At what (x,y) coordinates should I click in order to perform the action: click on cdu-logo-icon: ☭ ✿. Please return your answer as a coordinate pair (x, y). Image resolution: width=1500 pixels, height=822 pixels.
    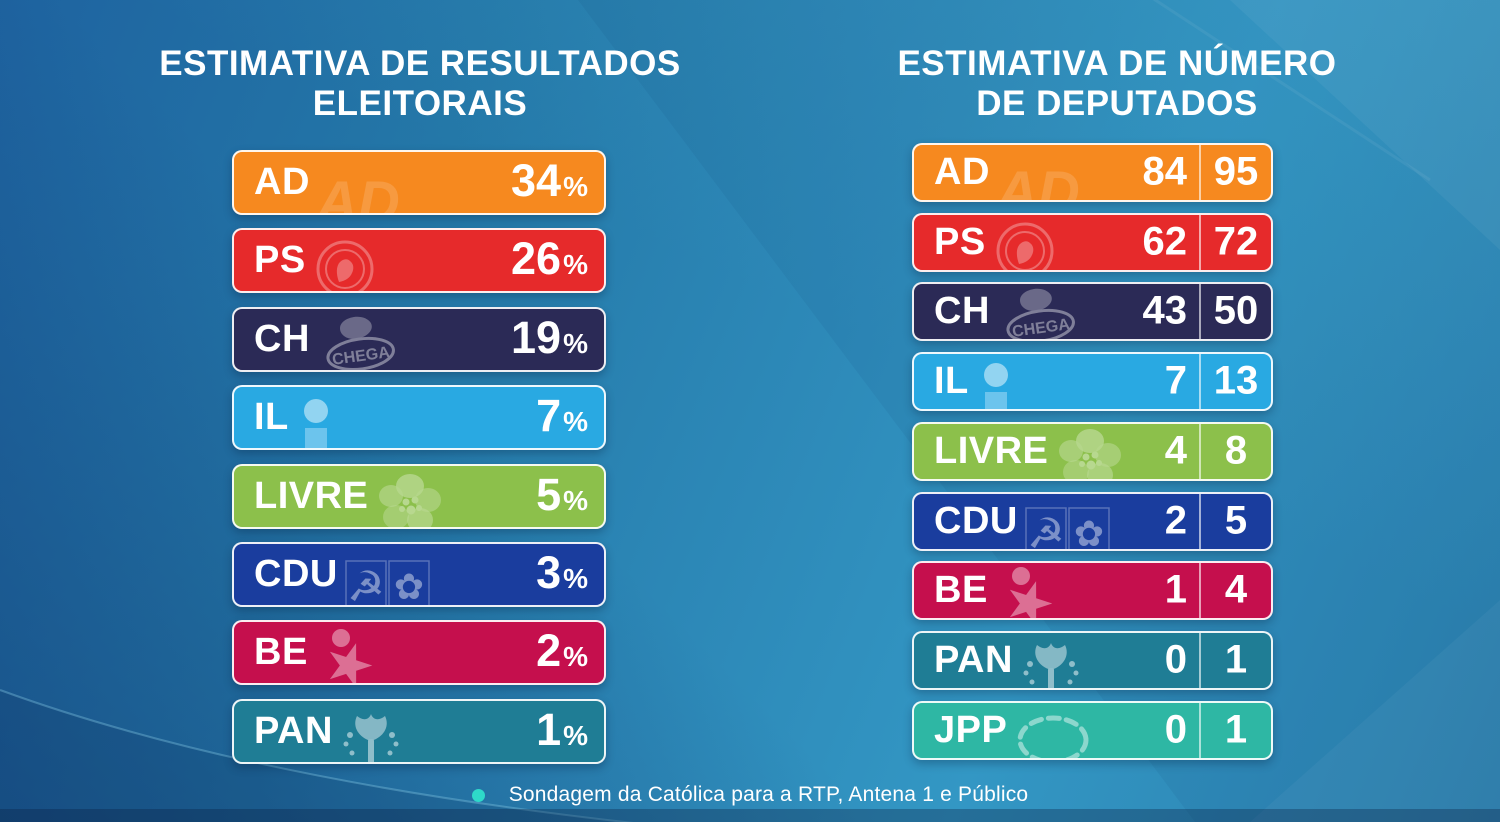
    Looking at the image, I should click on (388, 581).